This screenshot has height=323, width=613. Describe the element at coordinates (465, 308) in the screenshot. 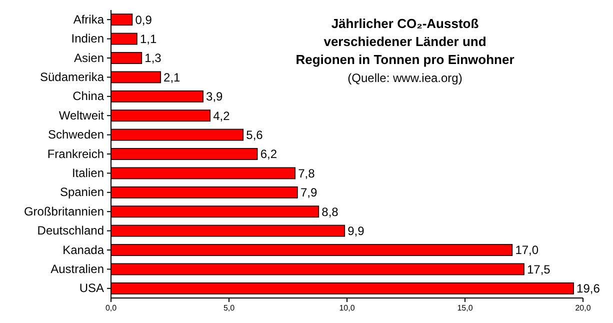

I see `x-tick-label: 15,0` at that location.